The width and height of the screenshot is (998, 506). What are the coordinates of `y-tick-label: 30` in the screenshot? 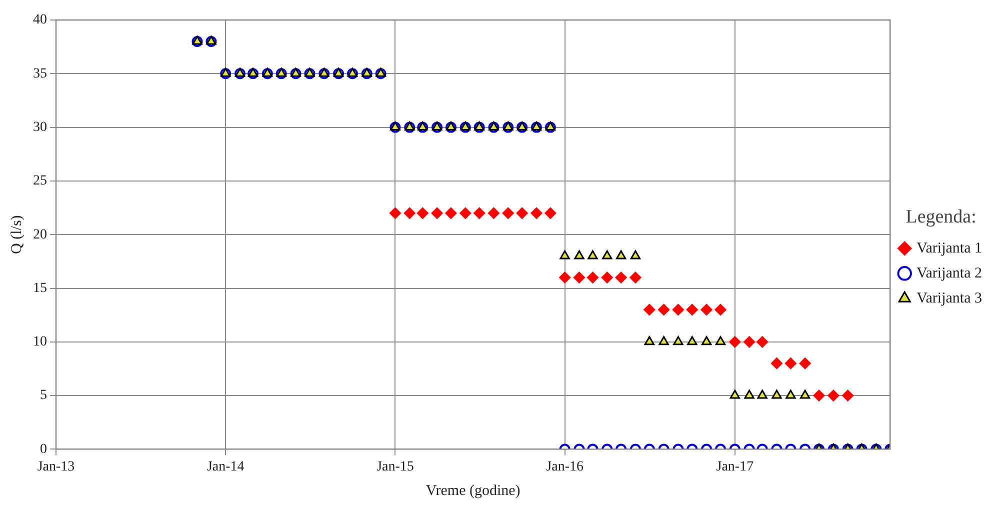 It's located at (40, 127).